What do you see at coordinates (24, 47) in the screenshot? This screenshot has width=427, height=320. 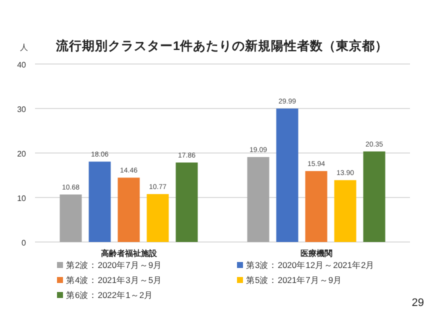 I see `y-axis-title: 人` at bounding box center [24, 47].